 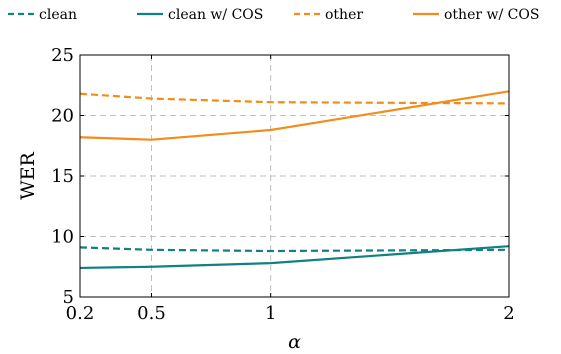 I want to click on legend: clean clean w/ COS other other w/ COS, so click(x=273, y=15).